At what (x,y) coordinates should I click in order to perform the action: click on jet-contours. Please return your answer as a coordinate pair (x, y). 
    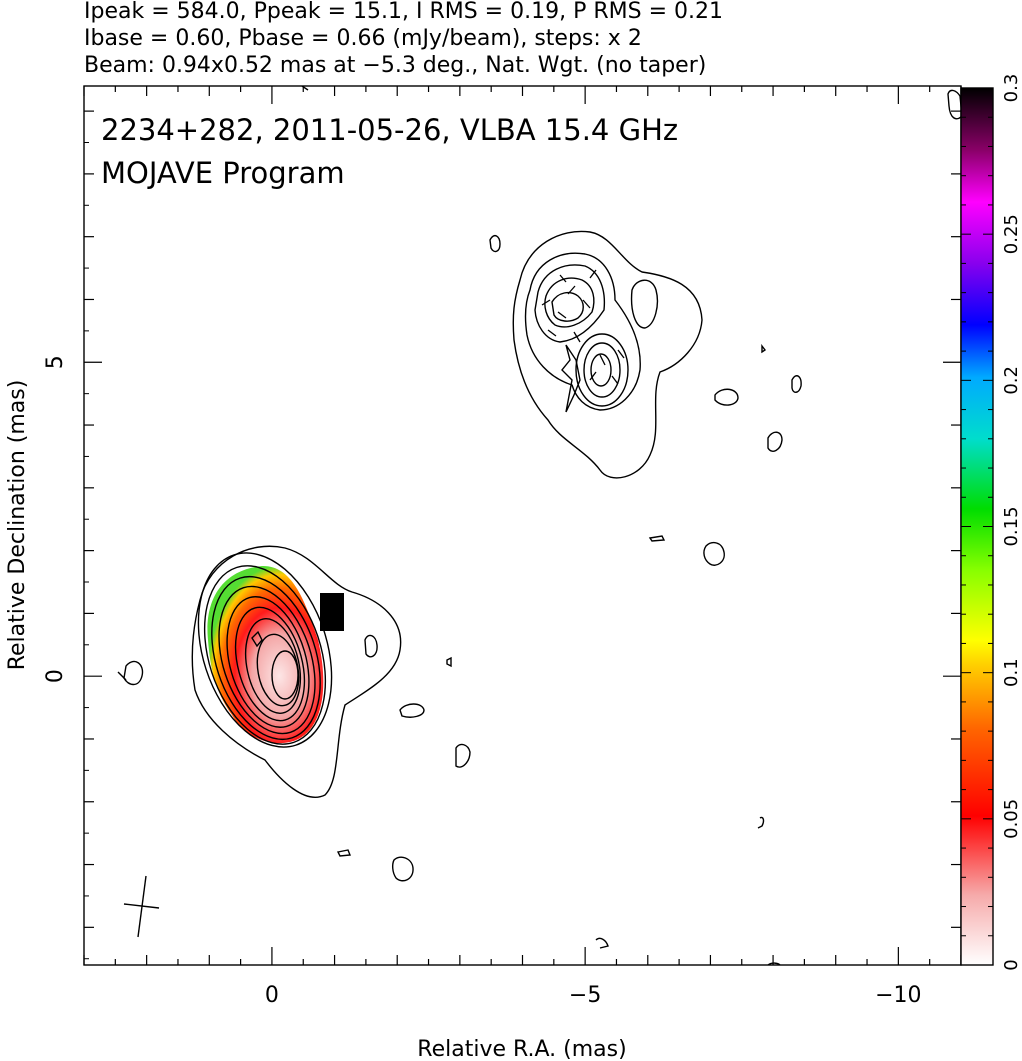
    Looking at the image, I should click on (607, 354).